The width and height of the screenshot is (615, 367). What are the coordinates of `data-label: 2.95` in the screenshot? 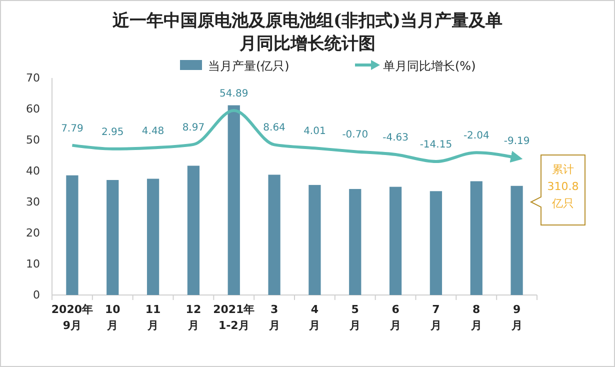 It's located at (112, 132).